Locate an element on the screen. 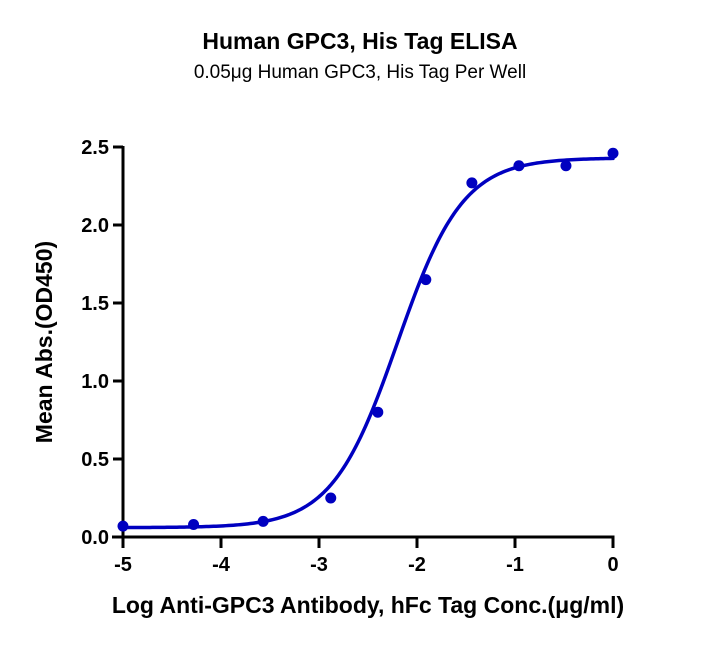  x-tick-label: -2 is located at coordinates (417, 565).